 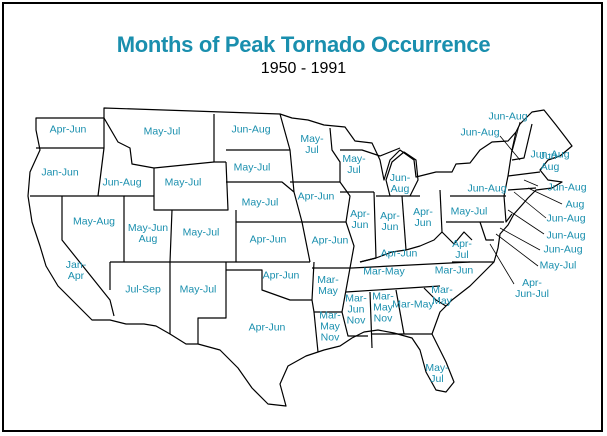 What do you see at coordinates (508, 209) in the screenshot?
I see `border-nj` at bounding box center [508, 209].